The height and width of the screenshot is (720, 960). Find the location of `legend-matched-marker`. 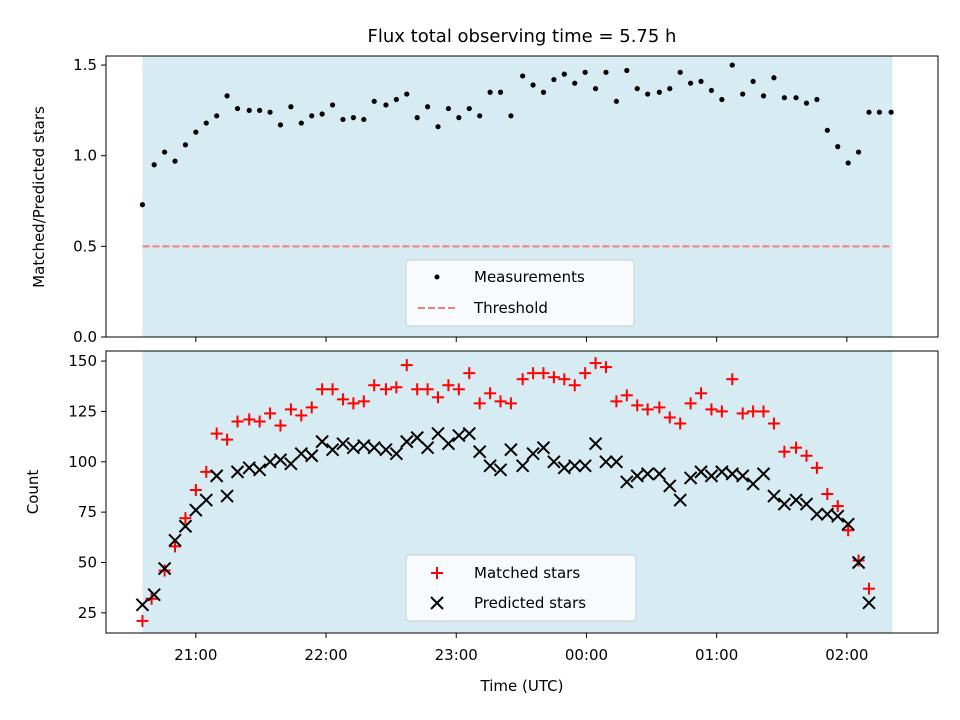

legend-matched-marker is located at coordinates (437, 573).